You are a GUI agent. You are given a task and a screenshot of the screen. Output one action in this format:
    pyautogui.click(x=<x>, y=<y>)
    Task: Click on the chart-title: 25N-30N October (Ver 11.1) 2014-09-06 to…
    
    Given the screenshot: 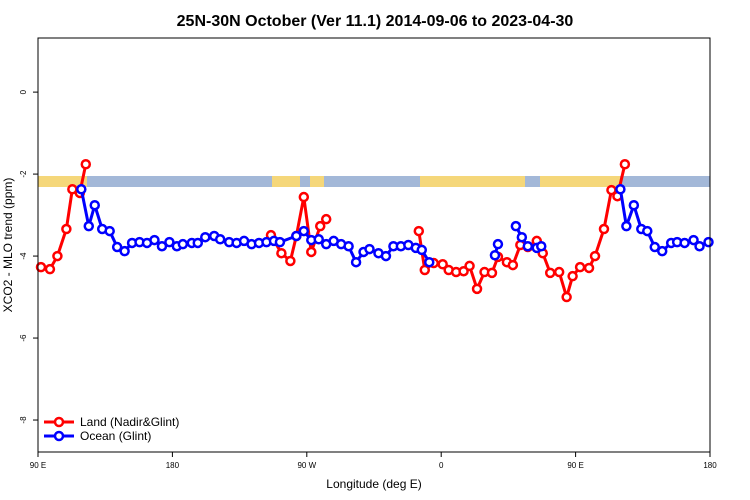 What is the action you would take?
    pyautogui.click(x=375, y=21)
    